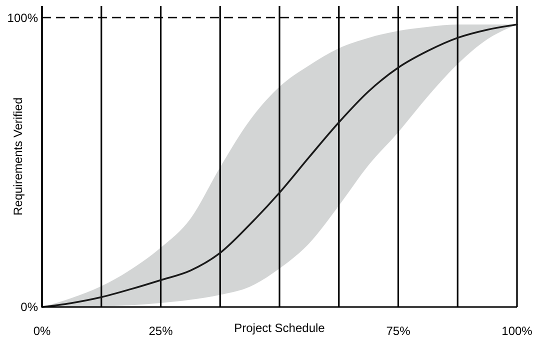 Image resolution: width=544 pixels, height=341 pixels. Describe the element at coordinates (280, 328) in the screenshot. I see `x-axis-title: Project Schedule` at that location.